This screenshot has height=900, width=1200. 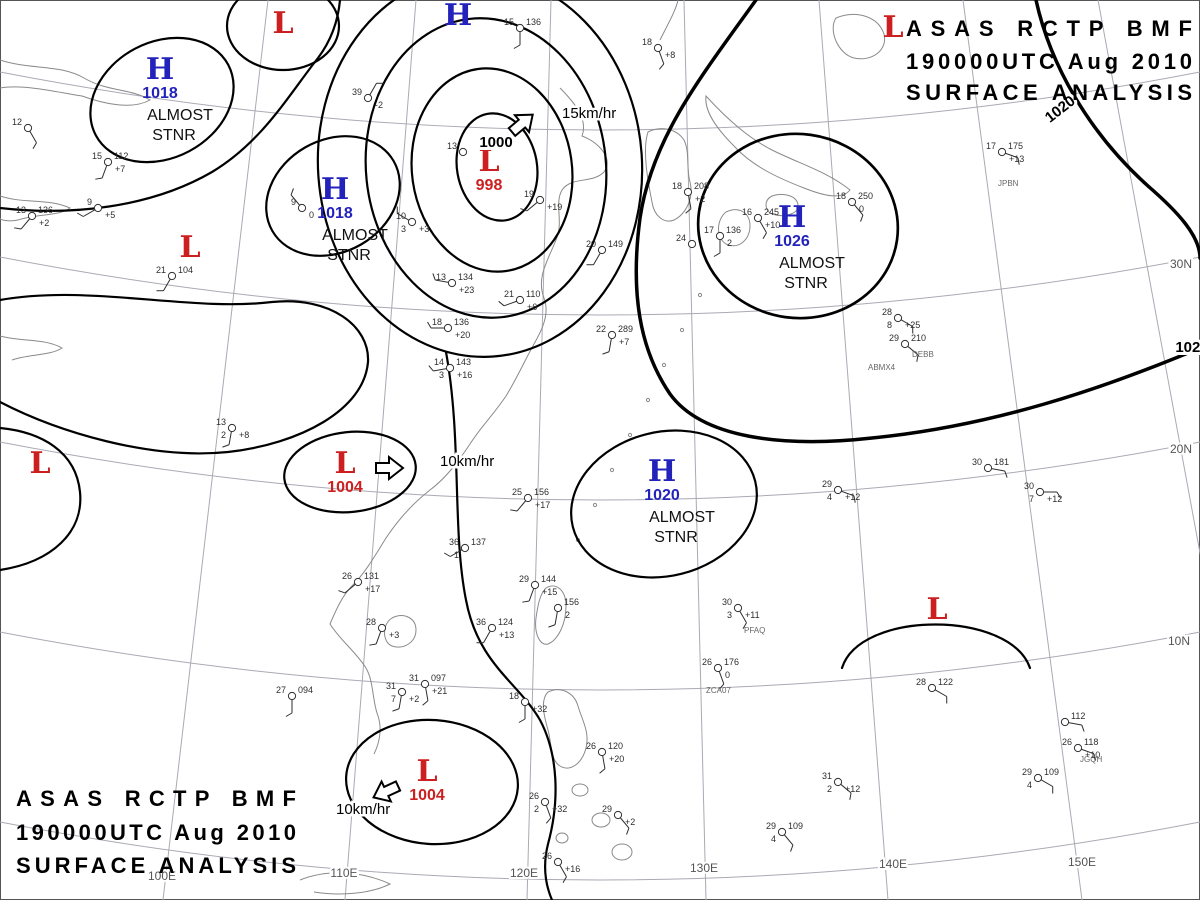 I want to click on station-plot: 15 136, so click(x=522, y=33).